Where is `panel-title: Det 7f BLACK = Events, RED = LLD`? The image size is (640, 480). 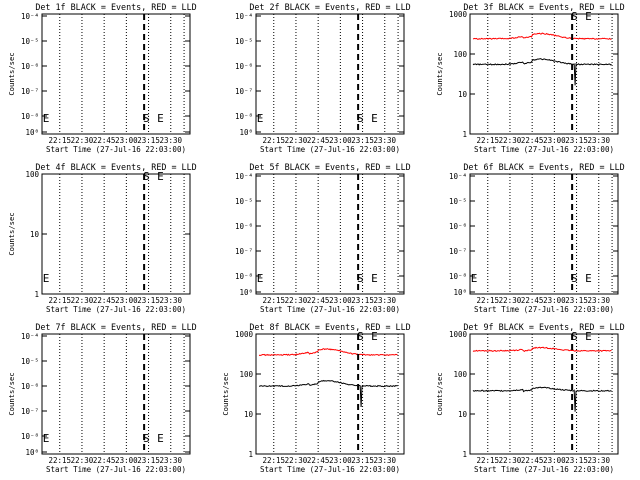
panel-title: Det 7f BLACK = Events, RED = LLD is located at coordinates (115, 327).